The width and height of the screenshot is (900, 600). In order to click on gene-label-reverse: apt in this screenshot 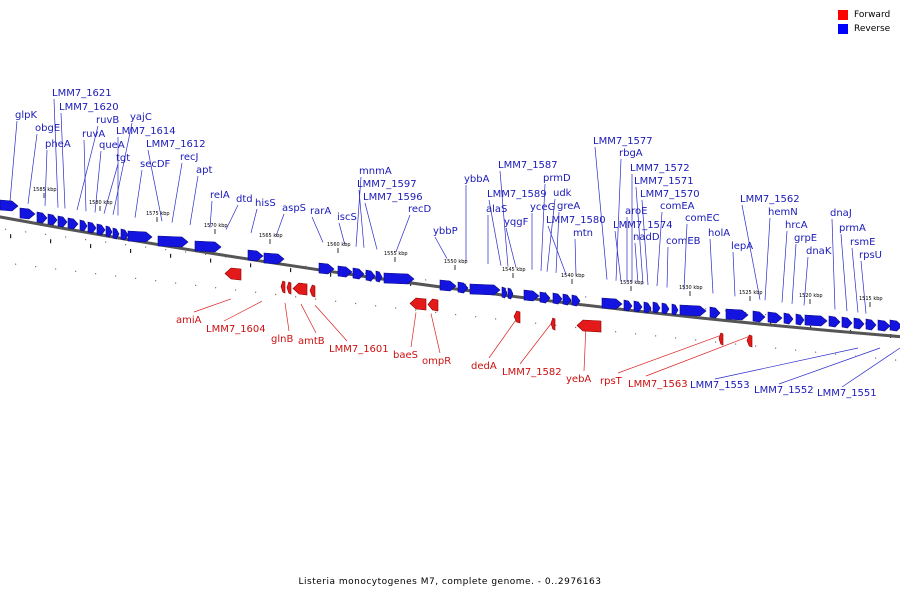, I will do `click(204, 170)`.